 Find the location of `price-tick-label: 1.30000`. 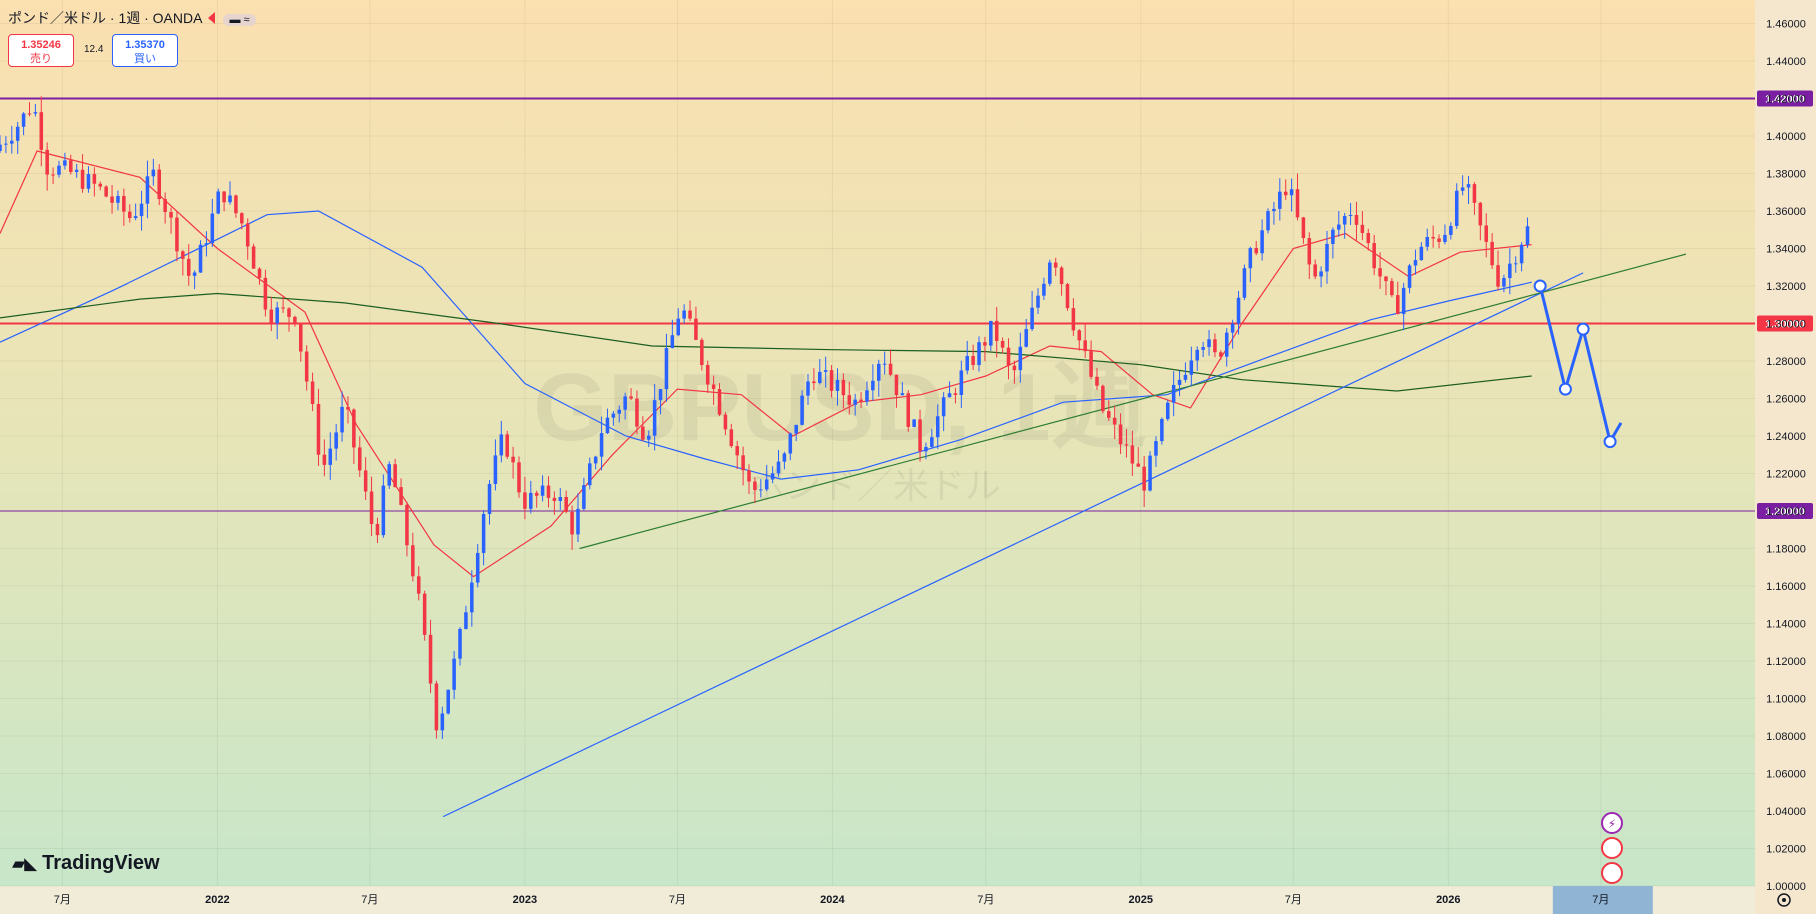

price-tick-label: 1.30000 is located at coordinates (1786, 325).